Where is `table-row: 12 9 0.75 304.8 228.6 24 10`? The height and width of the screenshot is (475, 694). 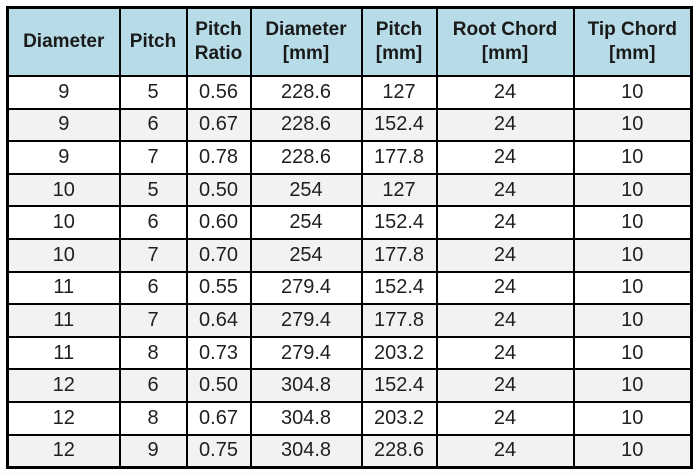
table-row: 12 9 0.75 304.8 228.6 24 10 is located at coordinates (349, 451).